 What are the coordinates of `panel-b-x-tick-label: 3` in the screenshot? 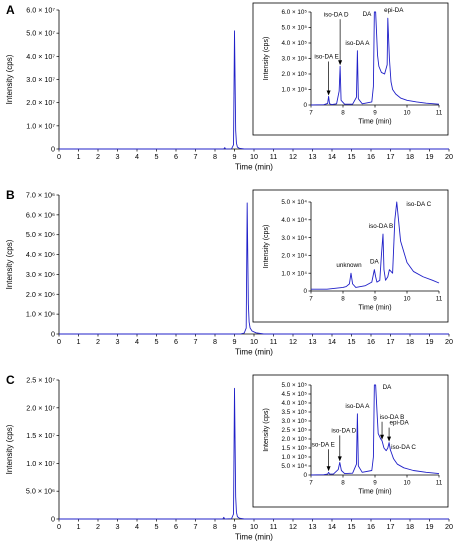 It's located at (118, 341).